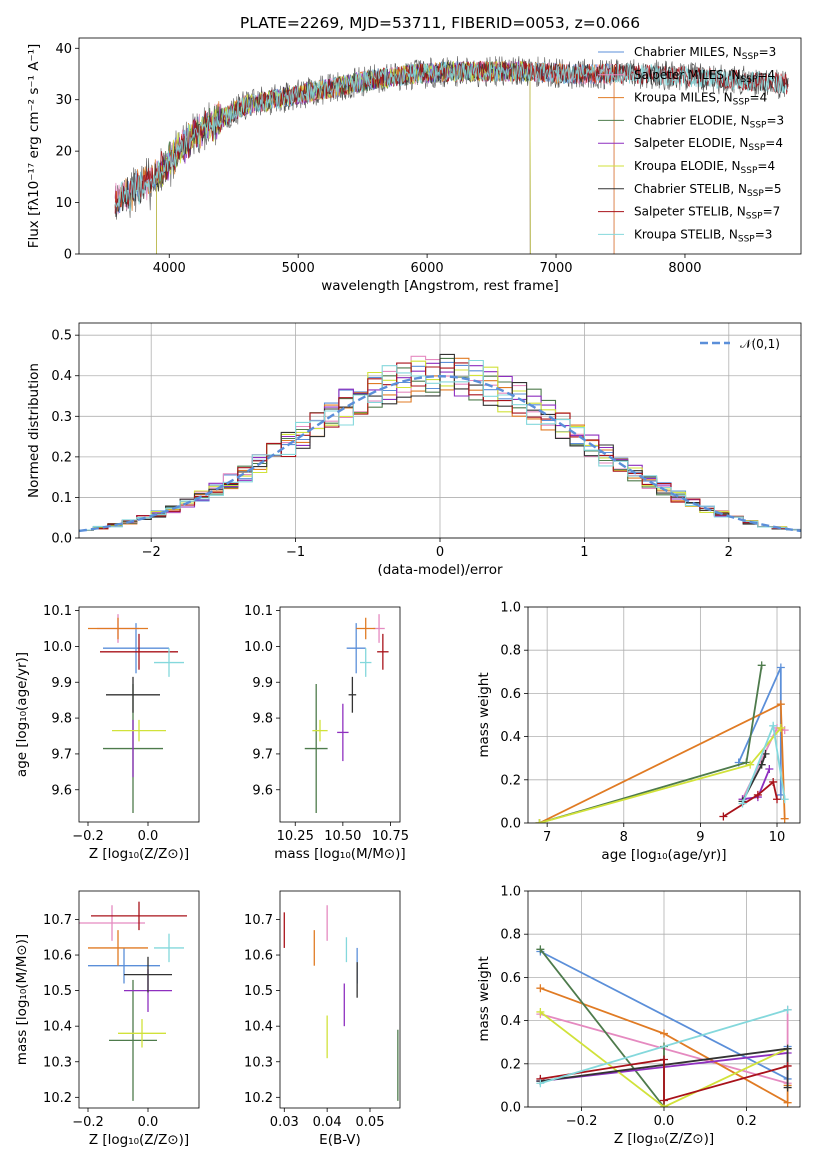 Image resolution: width=819 pixels, height=1170 pixels. I want to click on y-tick-label: 10.4, so click(258, 1027).